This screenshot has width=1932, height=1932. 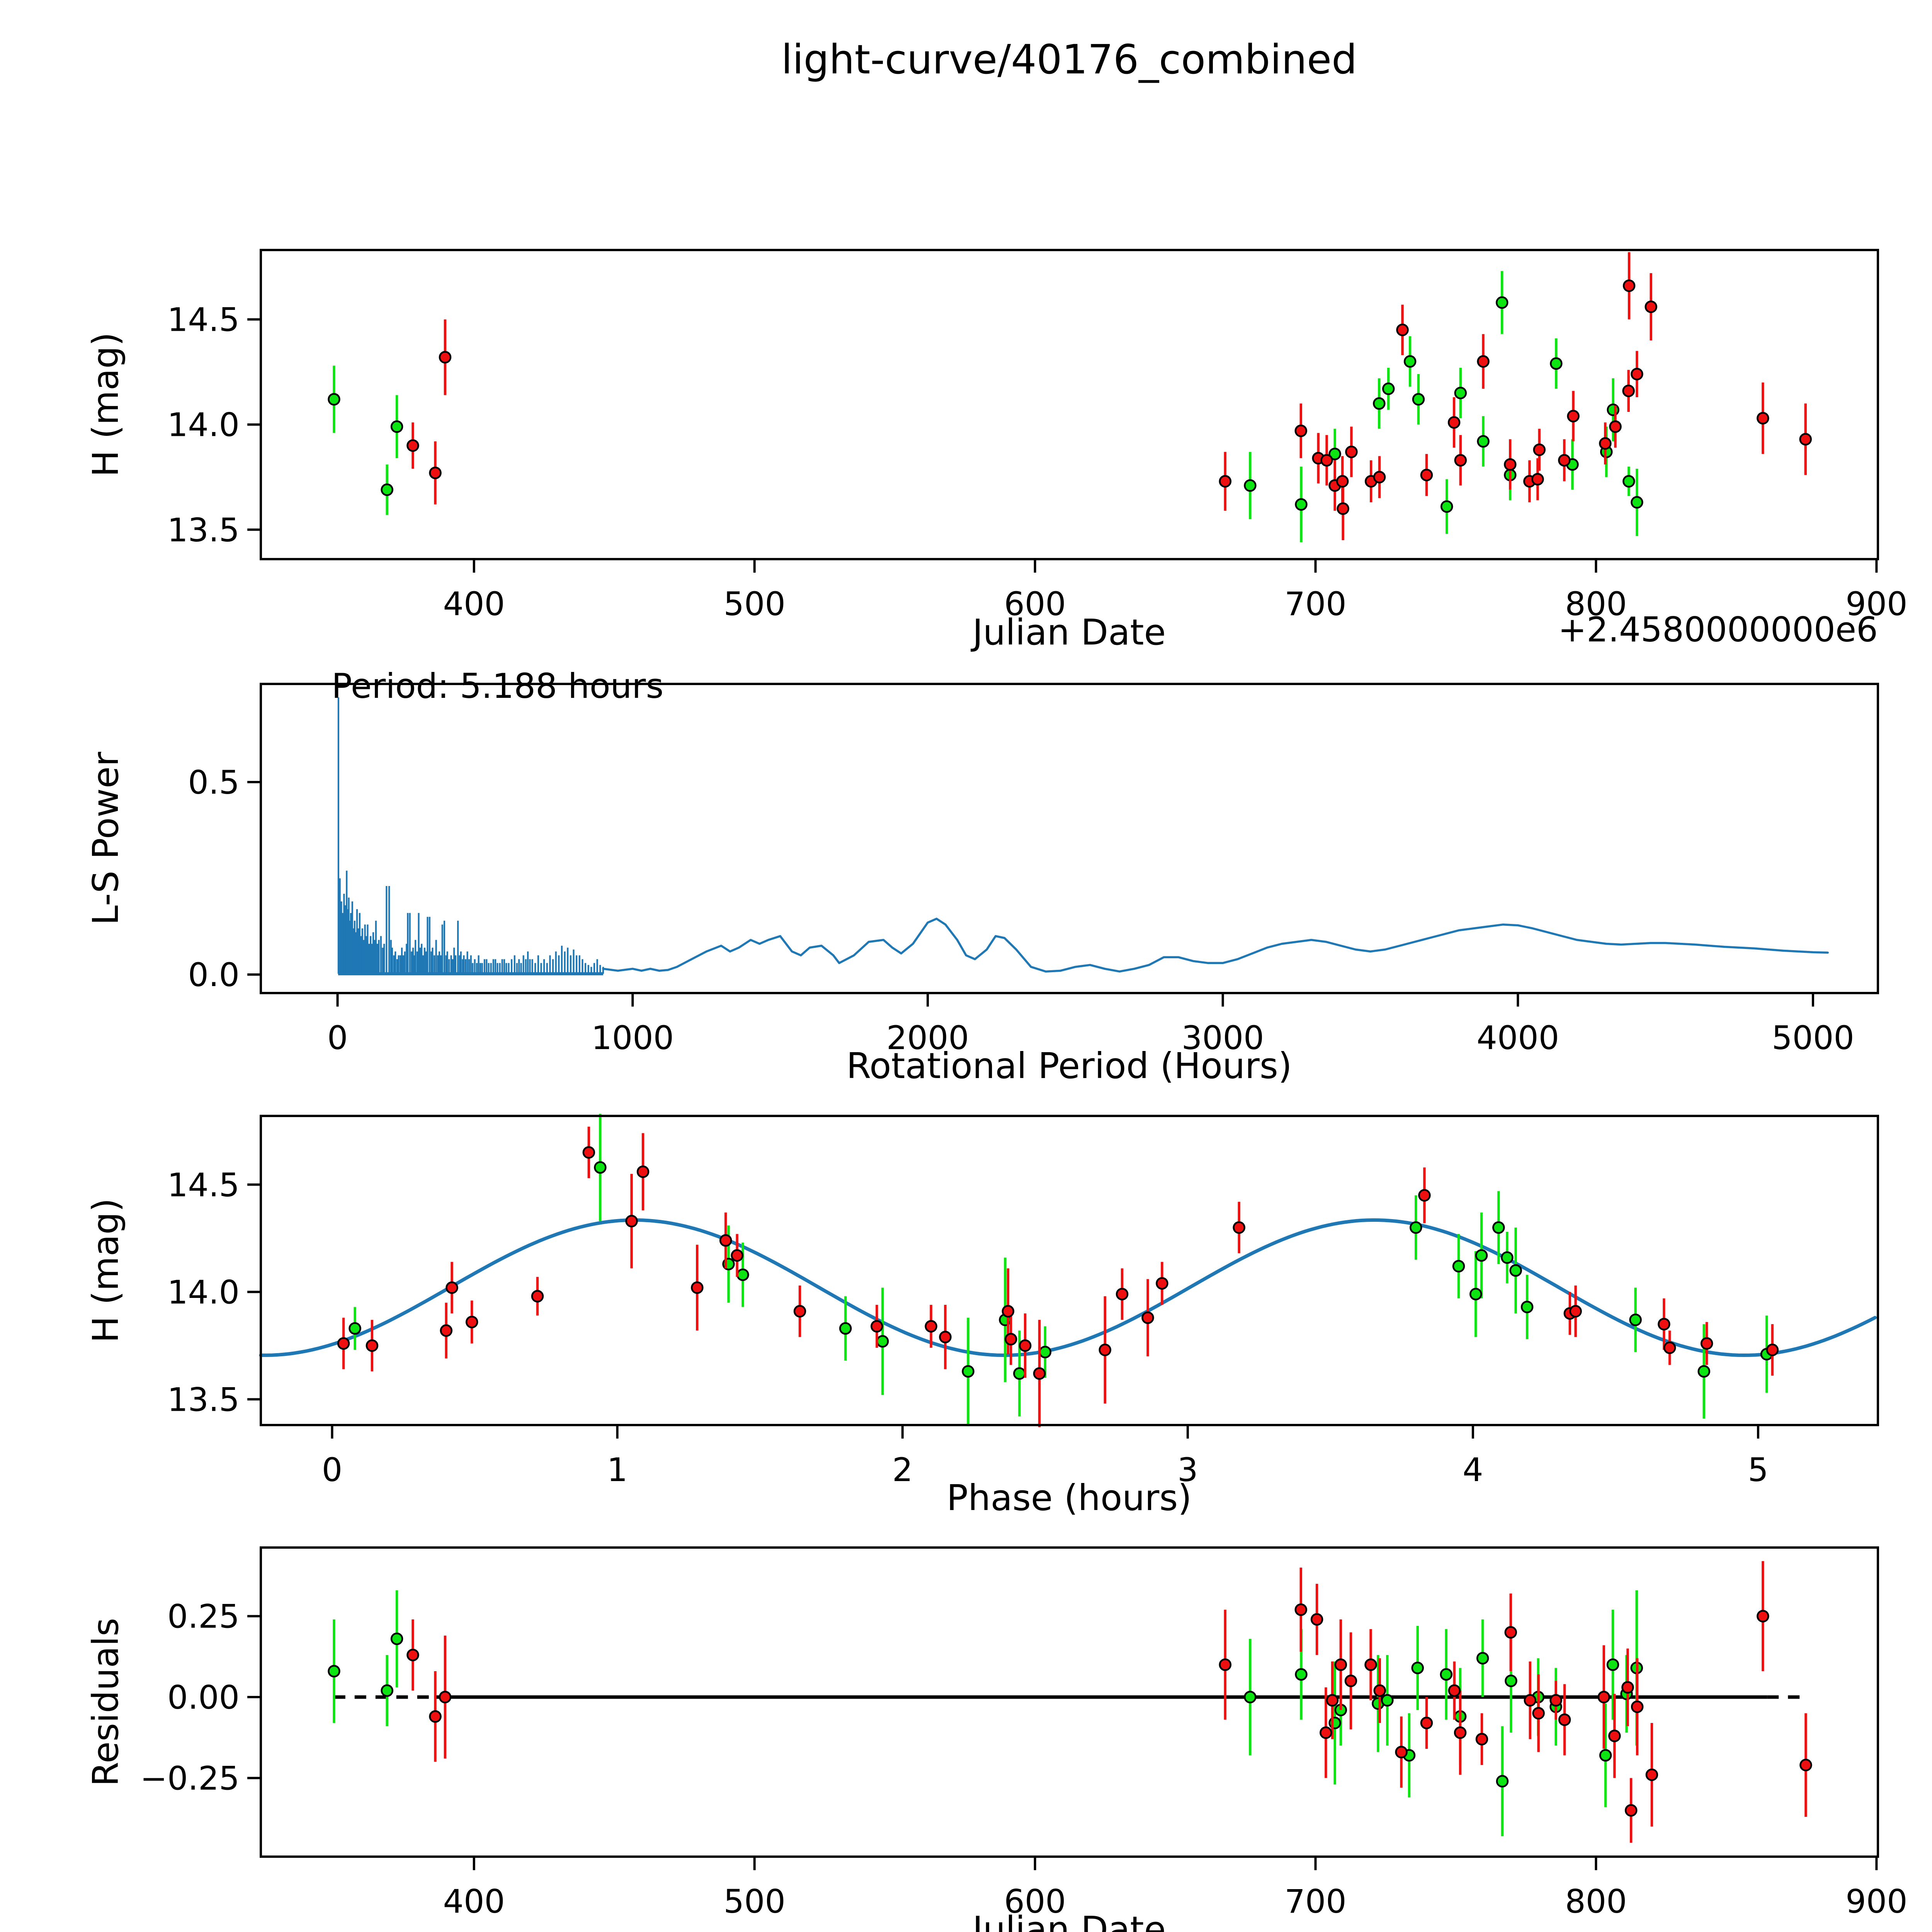 What do you see at coordinates (1876, 1901) in the screenshot?
I see `x-tick-label: 900` at bounding box center [1876, 1901].